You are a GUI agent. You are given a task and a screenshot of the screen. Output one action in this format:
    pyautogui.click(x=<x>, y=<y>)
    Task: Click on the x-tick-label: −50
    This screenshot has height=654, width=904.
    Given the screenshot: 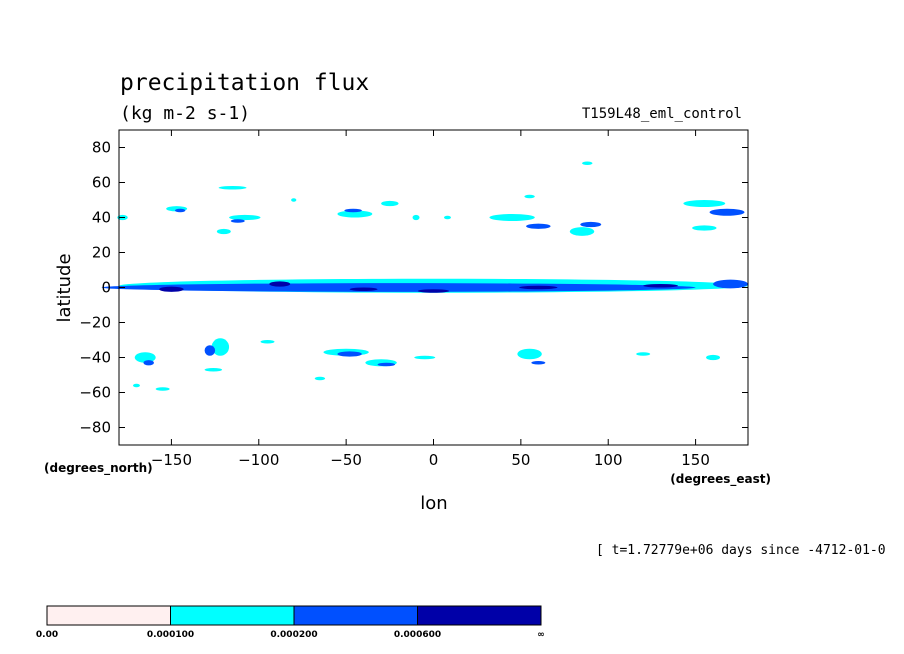 What is the action you would take?
    pyautogui.click(x=346, y=460)
    